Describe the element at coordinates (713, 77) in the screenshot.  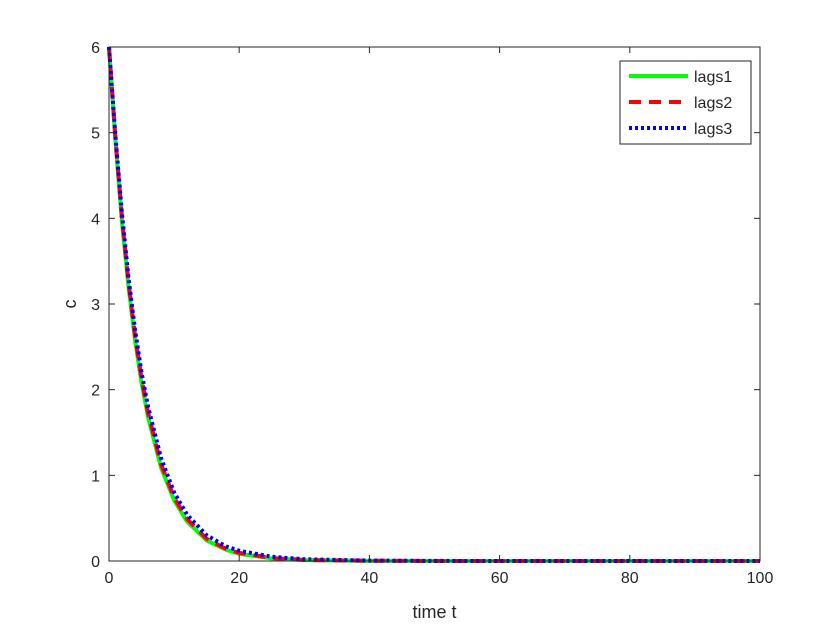
I see `legend-label: lags1` at that location.